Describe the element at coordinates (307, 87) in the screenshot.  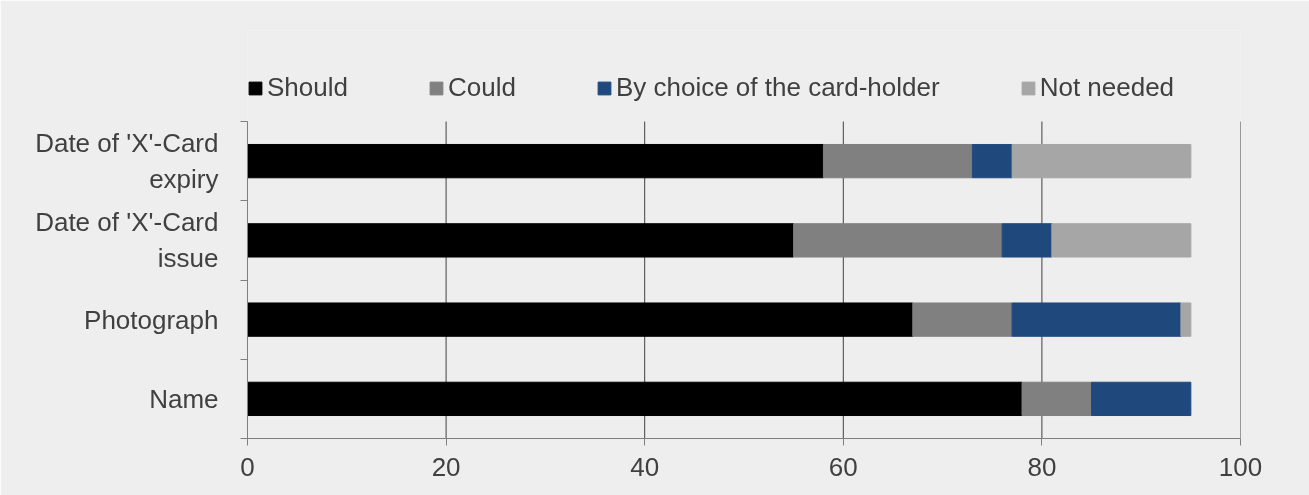
I see `legend-label: Should` at that location.